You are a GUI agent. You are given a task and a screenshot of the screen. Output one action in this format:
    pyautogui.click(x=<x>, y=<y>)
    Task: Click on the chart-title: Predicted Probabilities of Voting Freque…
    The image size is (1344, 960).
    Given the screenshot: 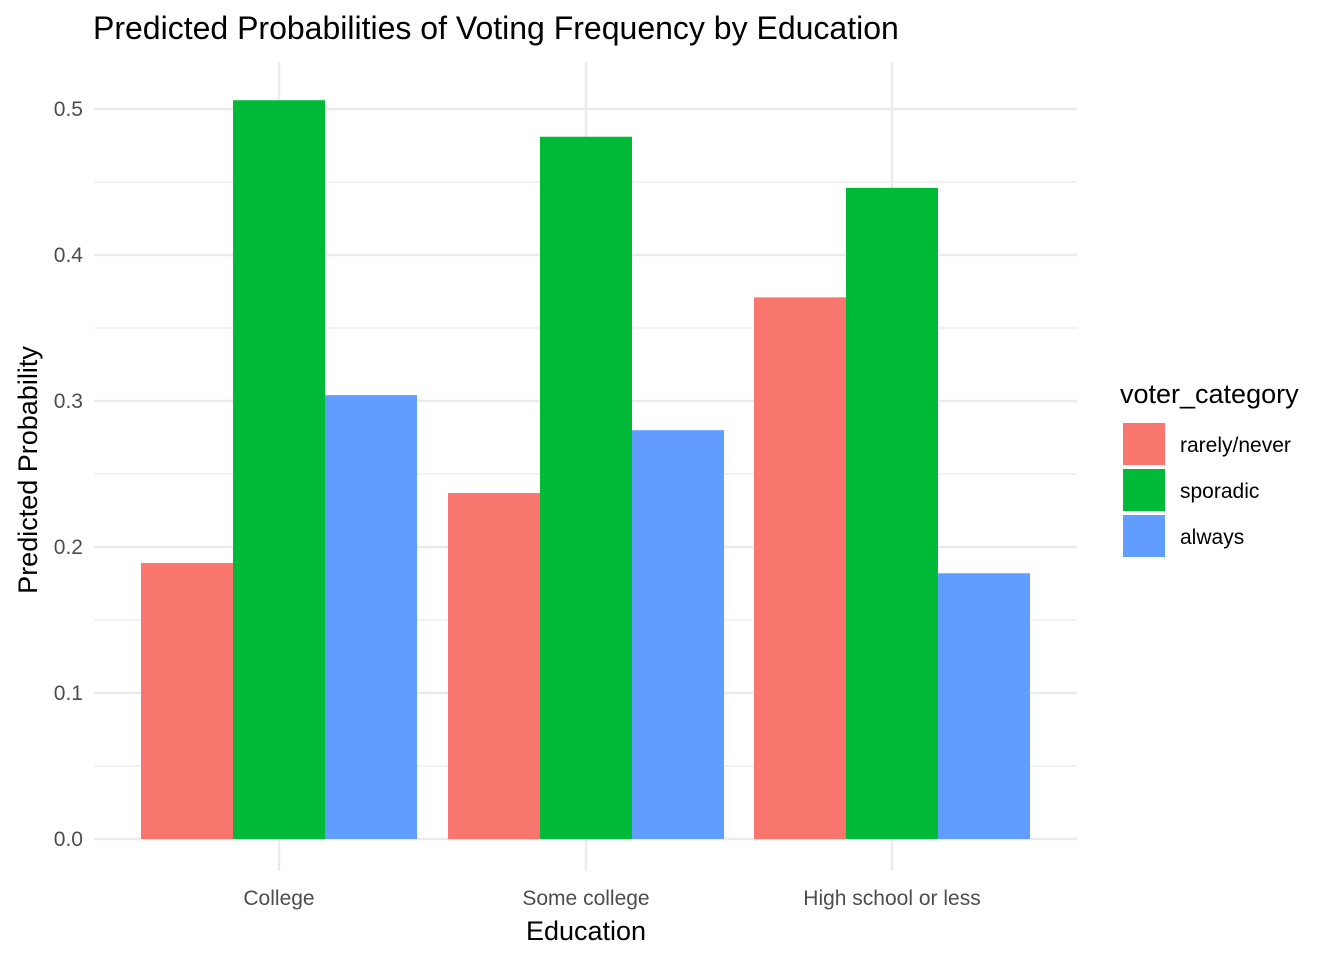 What is the action you would take?
    pyautogui.click(x=496, y=28)
    